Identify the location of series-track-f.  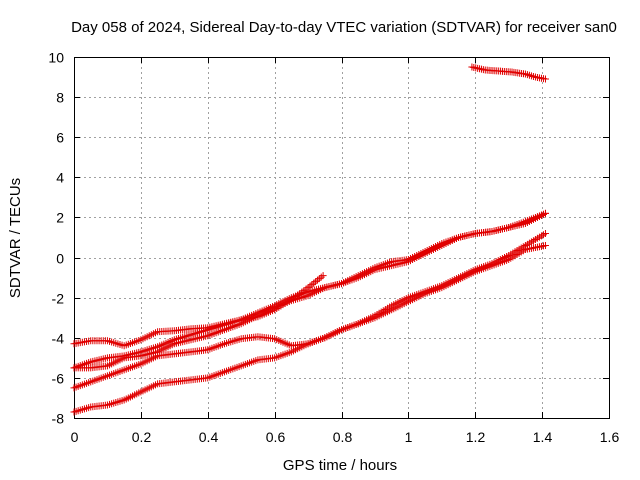
(508, 73).